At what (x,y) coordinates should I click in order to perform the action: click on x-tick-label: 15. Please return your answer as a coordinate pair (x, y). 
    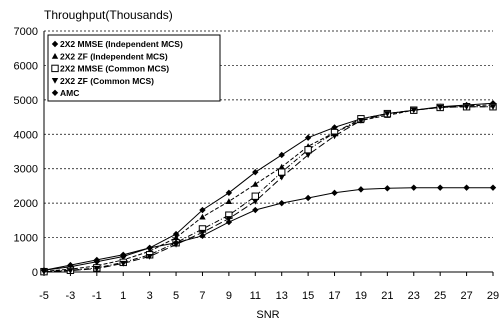
    Looking at the image, I should click on (308, 296).